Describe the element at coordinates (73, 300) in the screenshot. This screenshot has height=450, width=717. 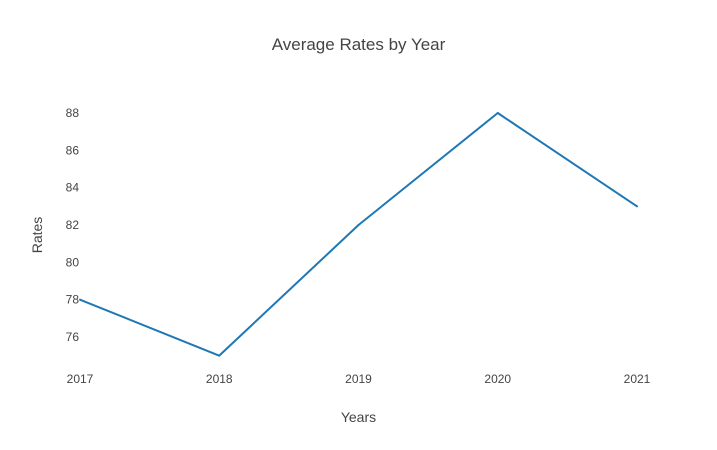
I see `y-tick-label: 78` at that location.